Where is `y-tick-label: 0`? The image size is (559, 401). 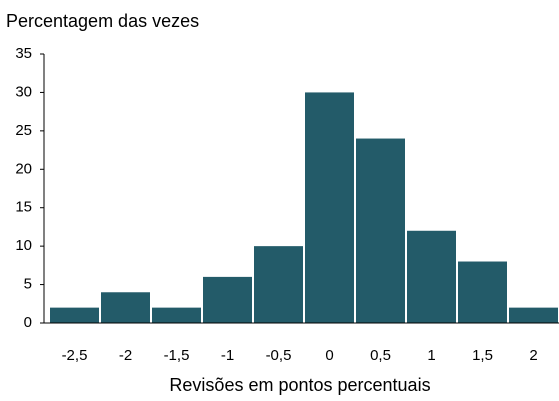 y-tick-label: 0 is located at coordinates (28, 322).